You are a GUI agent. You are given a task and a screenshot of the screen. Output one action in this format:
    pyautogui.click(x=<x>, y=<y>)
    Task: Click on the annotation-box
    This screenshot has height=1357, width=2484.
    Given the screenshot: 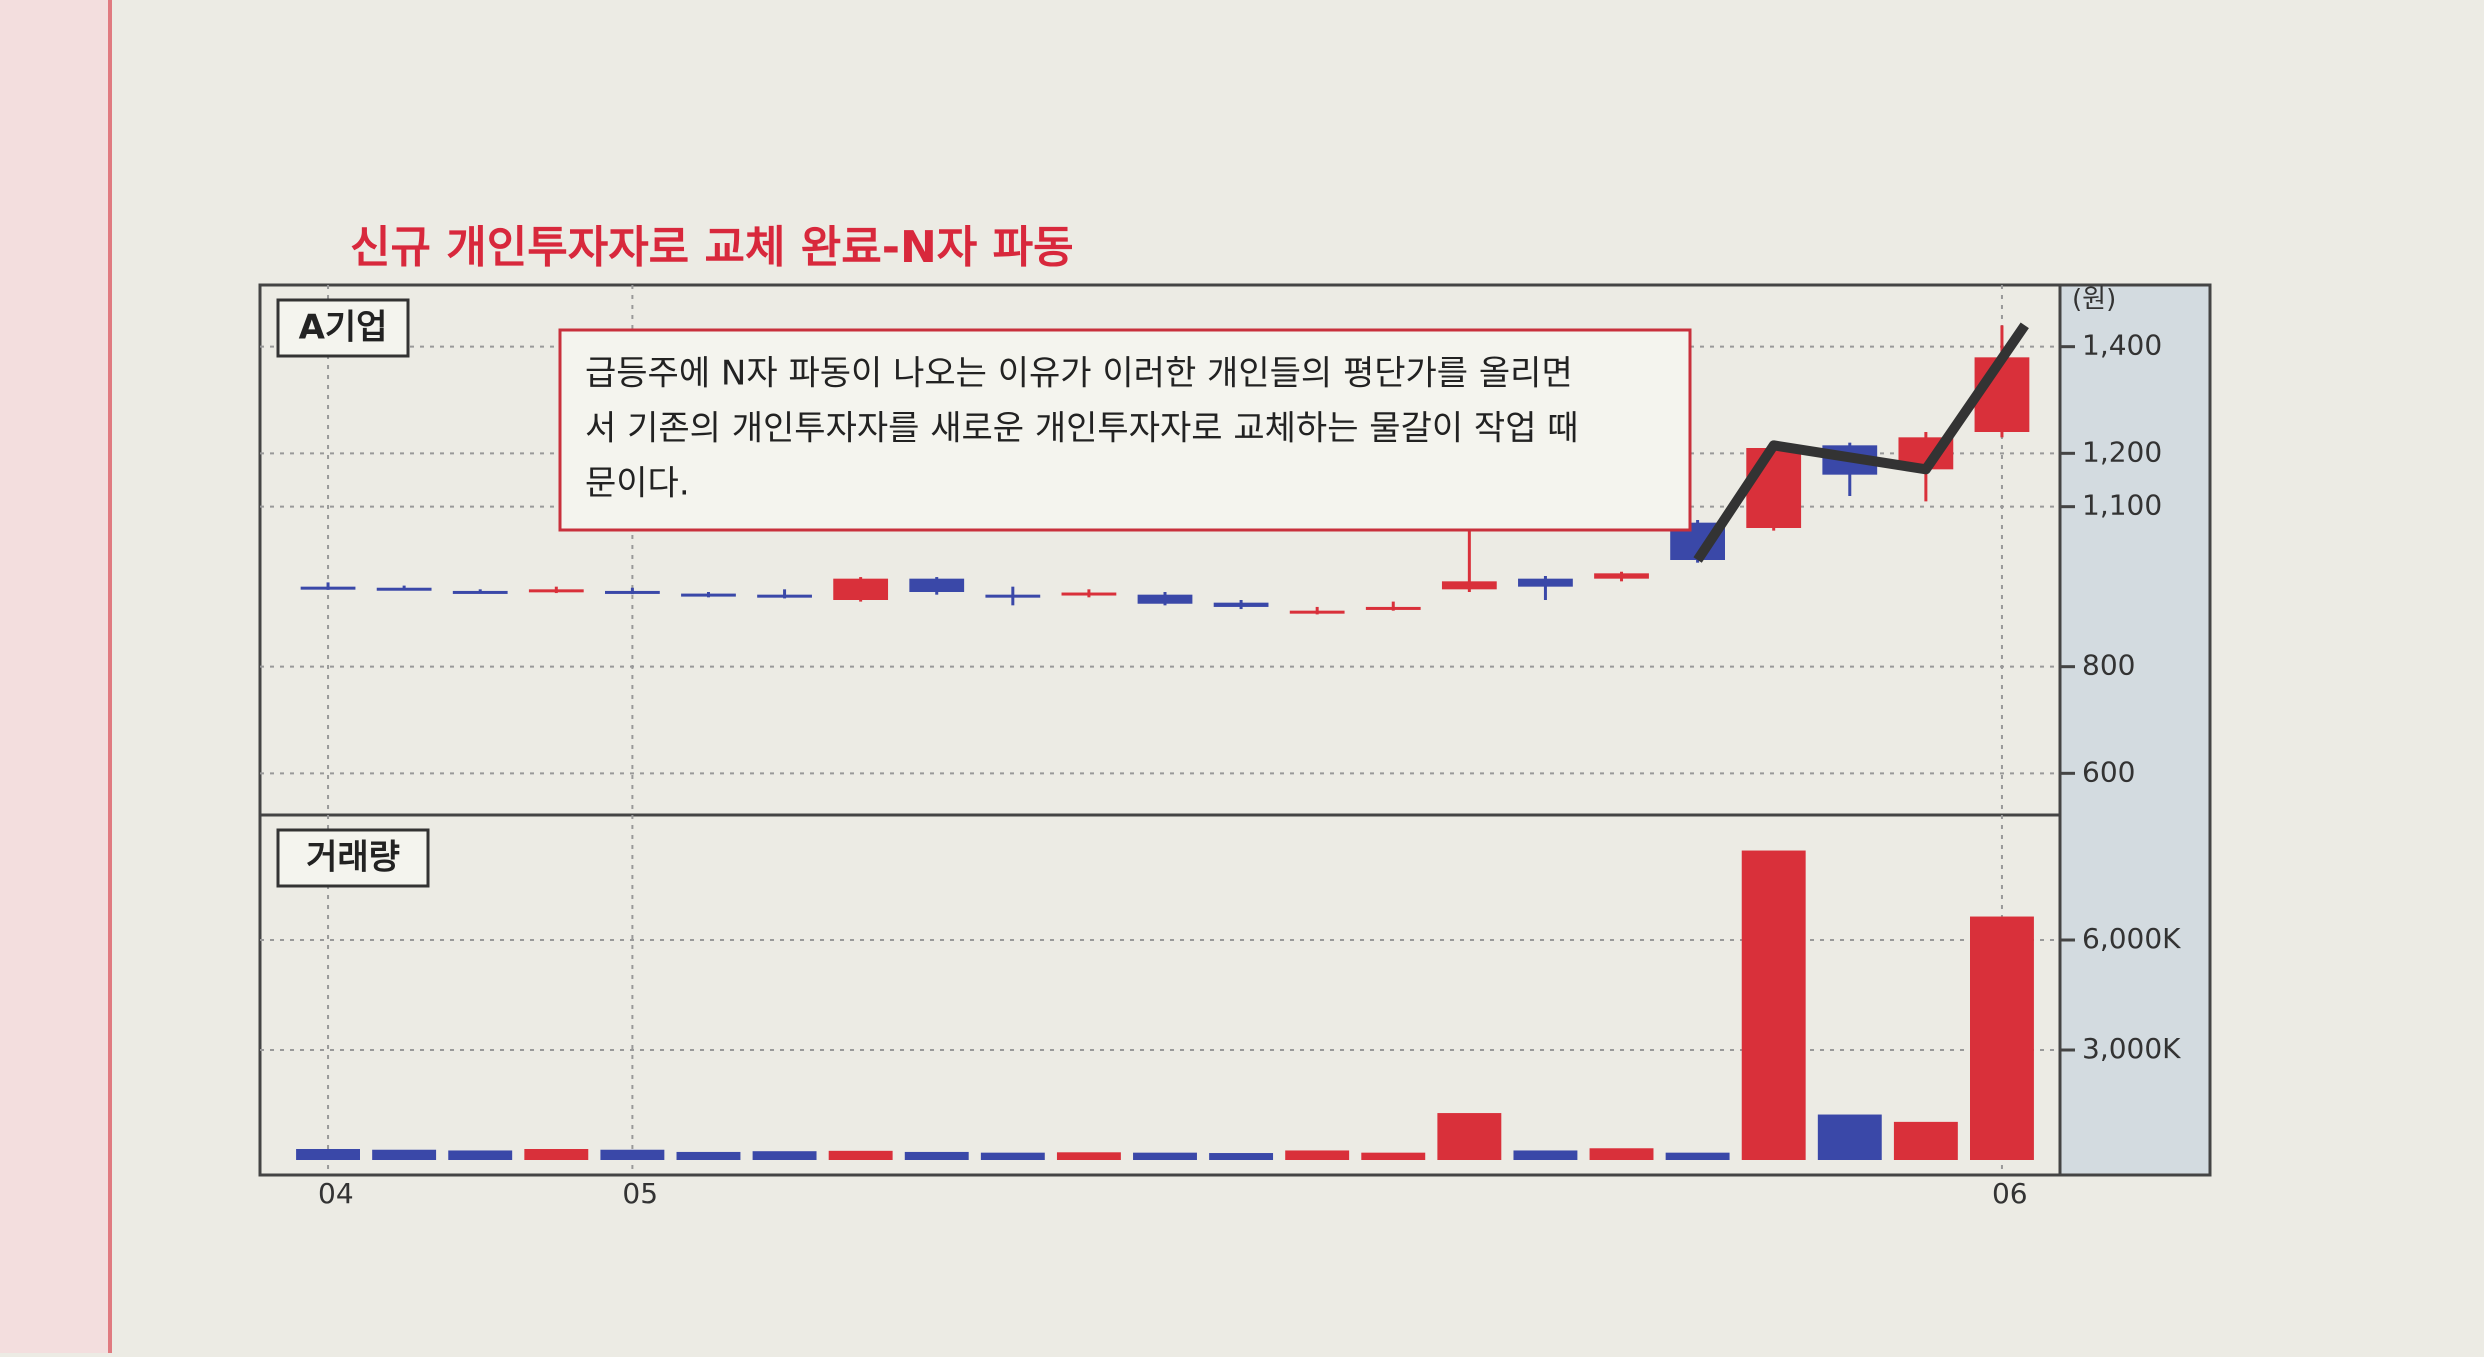 What is the action you would take?
    pyautogui.click(x=1125, y=430)
    